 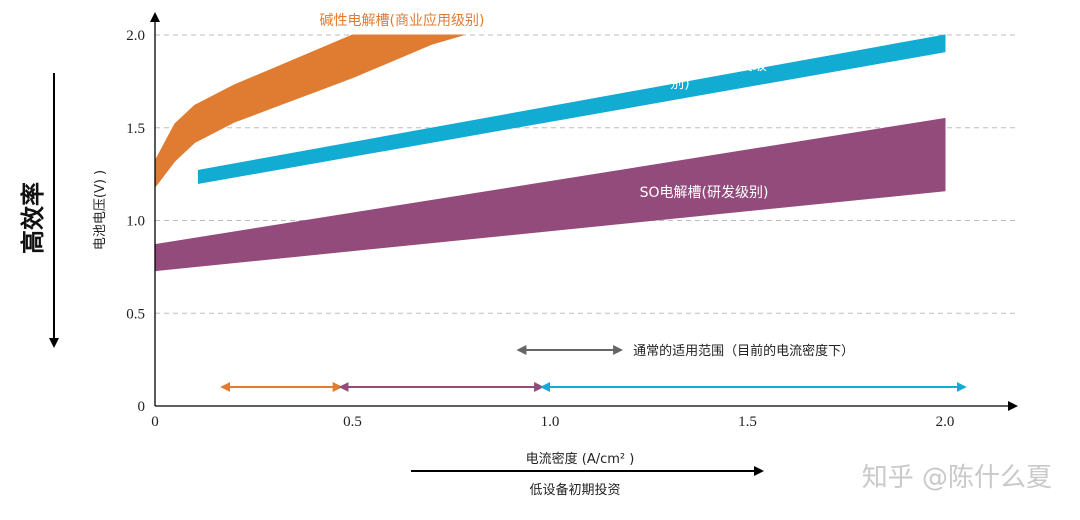 What do you see at coordinates (679, 84) in the screenshot?
I see `pem-label-line3: 别)` at bounding box center [679, 84].